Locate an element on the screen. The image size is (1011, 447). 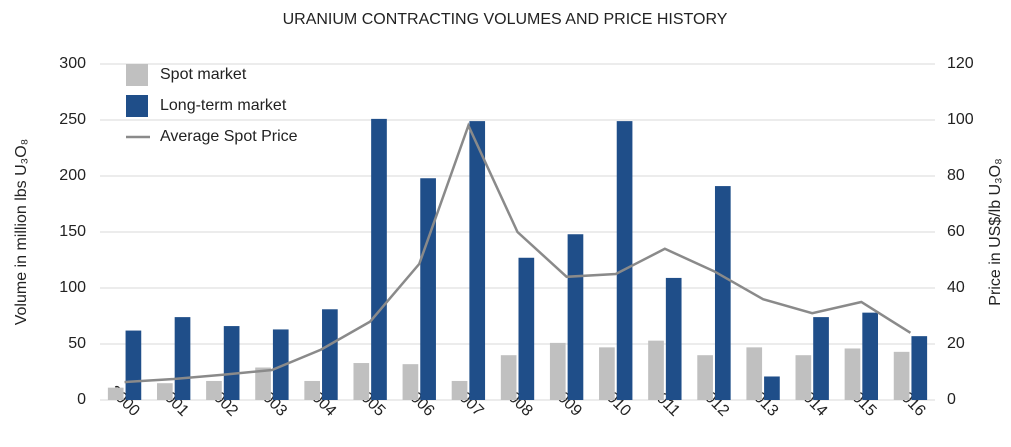
y2-tick-label: 0 is located at coordinates (951, 399).